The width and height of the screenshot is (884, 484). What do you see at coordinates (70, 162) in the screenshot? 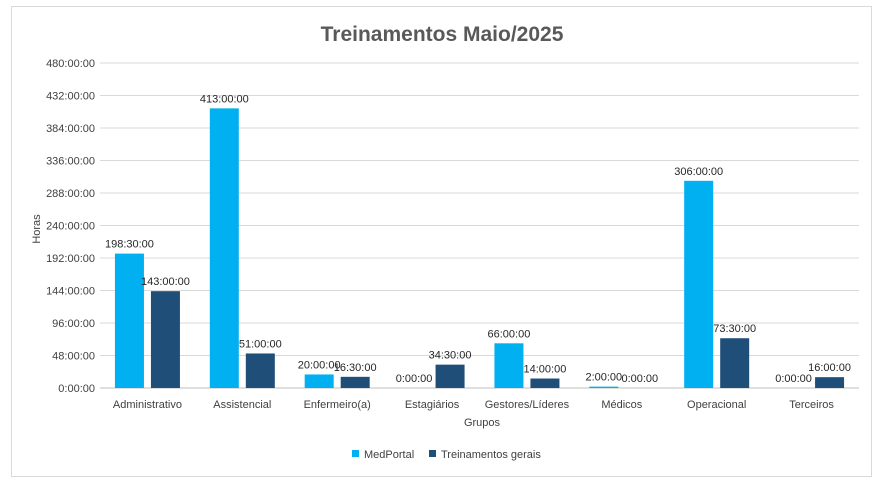
I see `y-tick-label: 336:00:00` at bounding box center [70, 162].